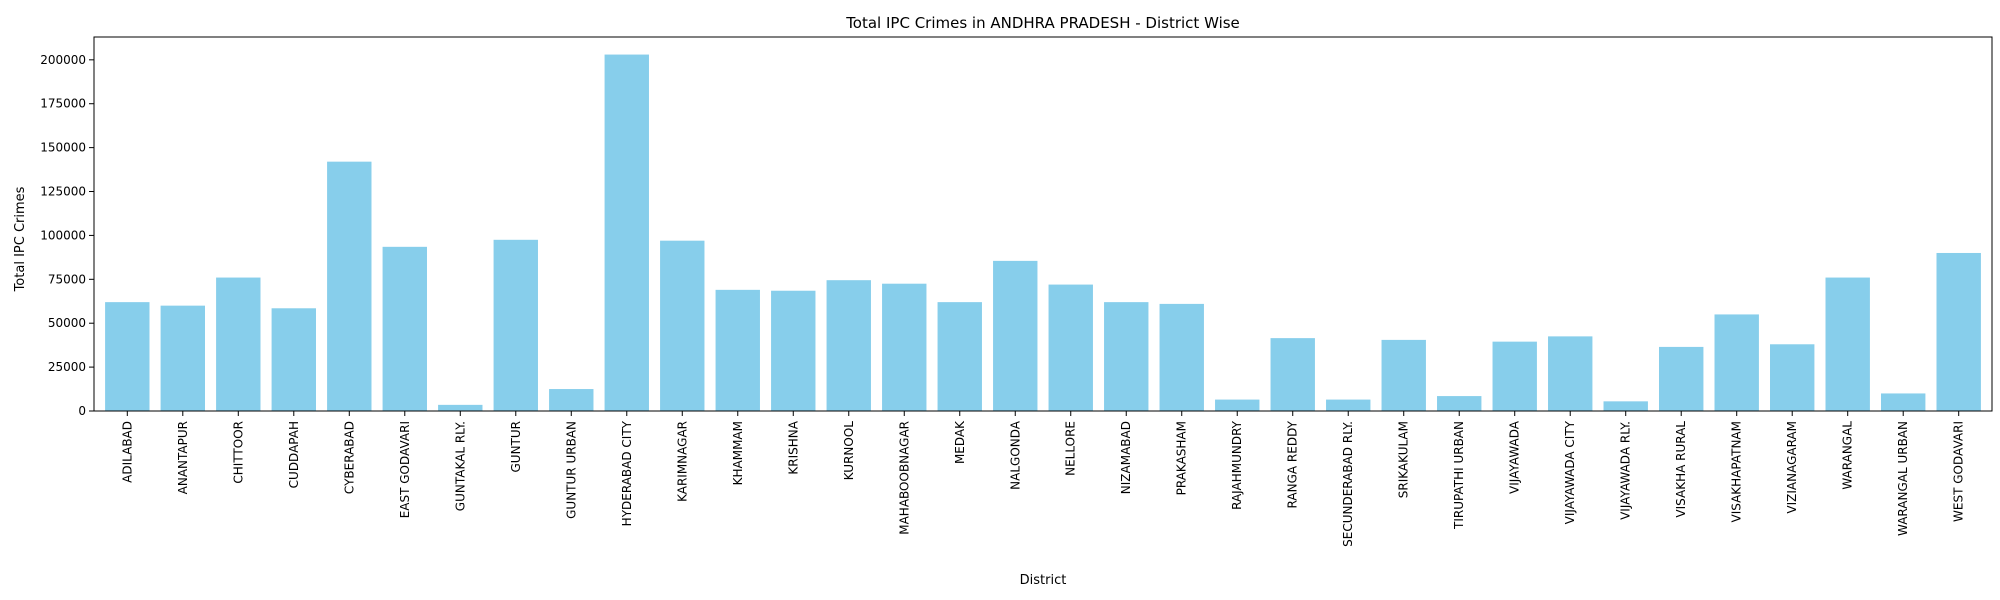  Describe the element at coordinates (238, 344) in the screenshot. I see `bar-chittoor` at that location.